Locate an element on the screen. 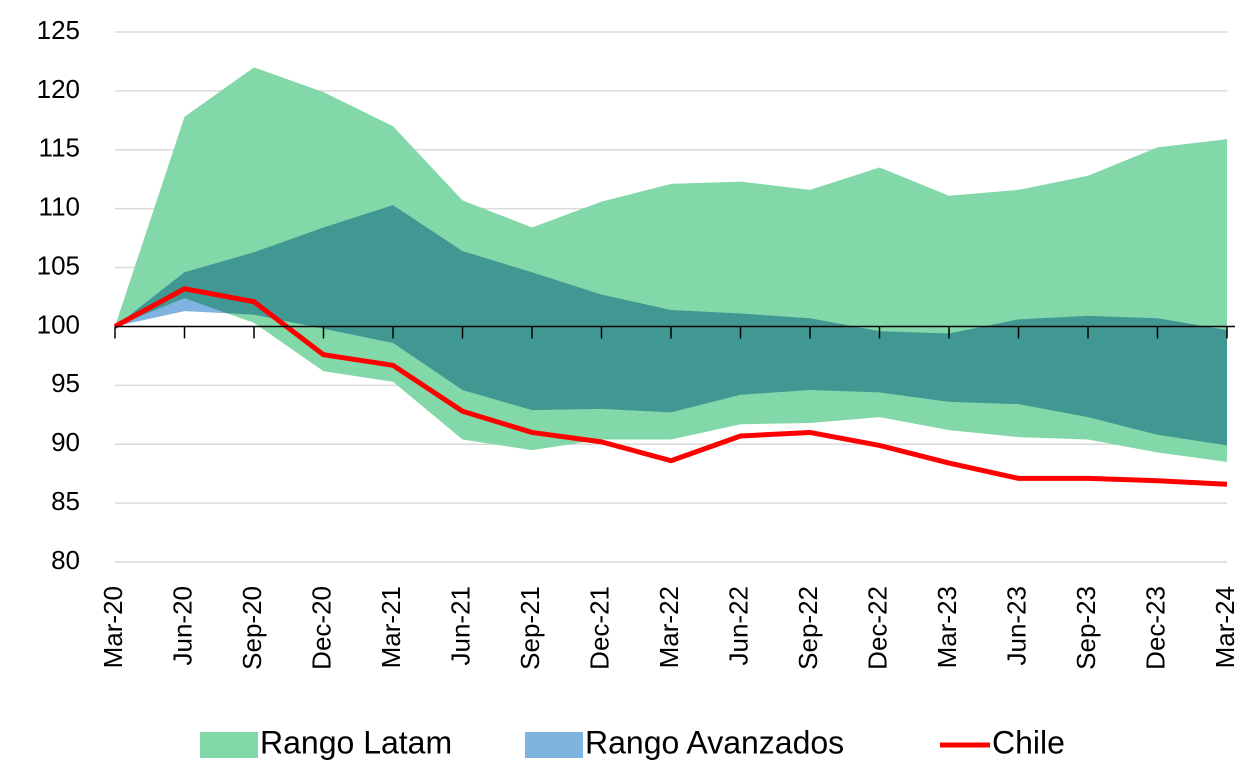 The image size is (1242, 765). x-tick-label: Mar-23 is located at coordinates (947, 627).